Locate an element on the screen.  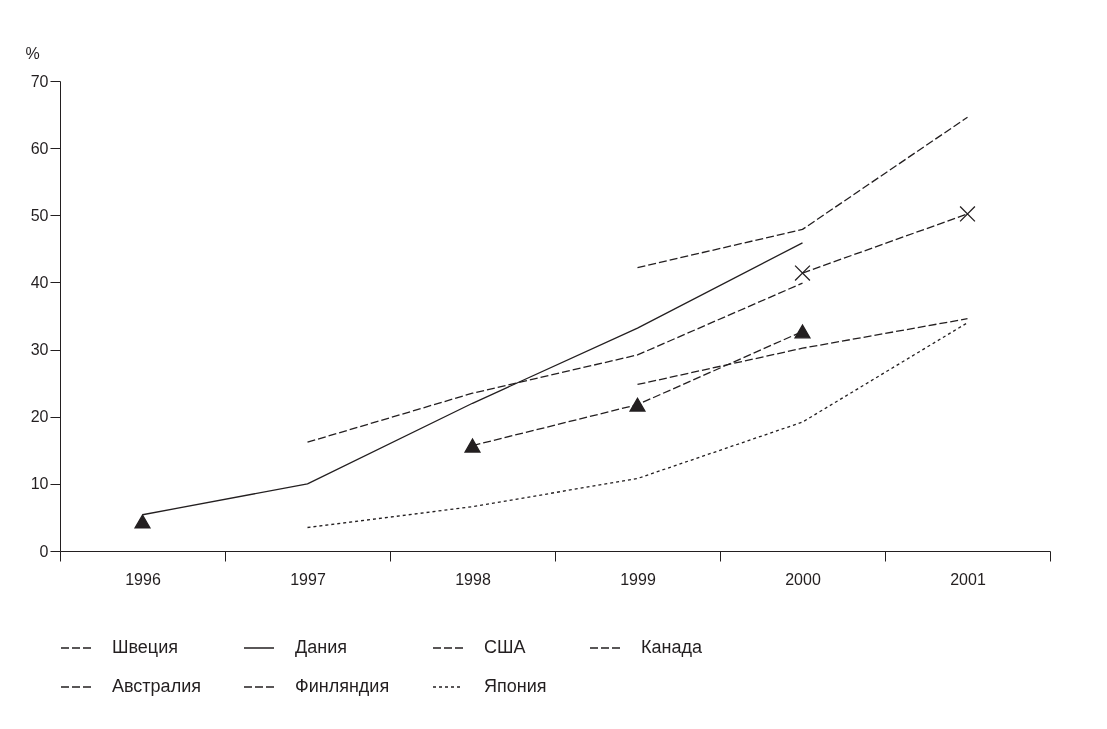
y-tick-label: 50 is located at coordinates (39, 215).